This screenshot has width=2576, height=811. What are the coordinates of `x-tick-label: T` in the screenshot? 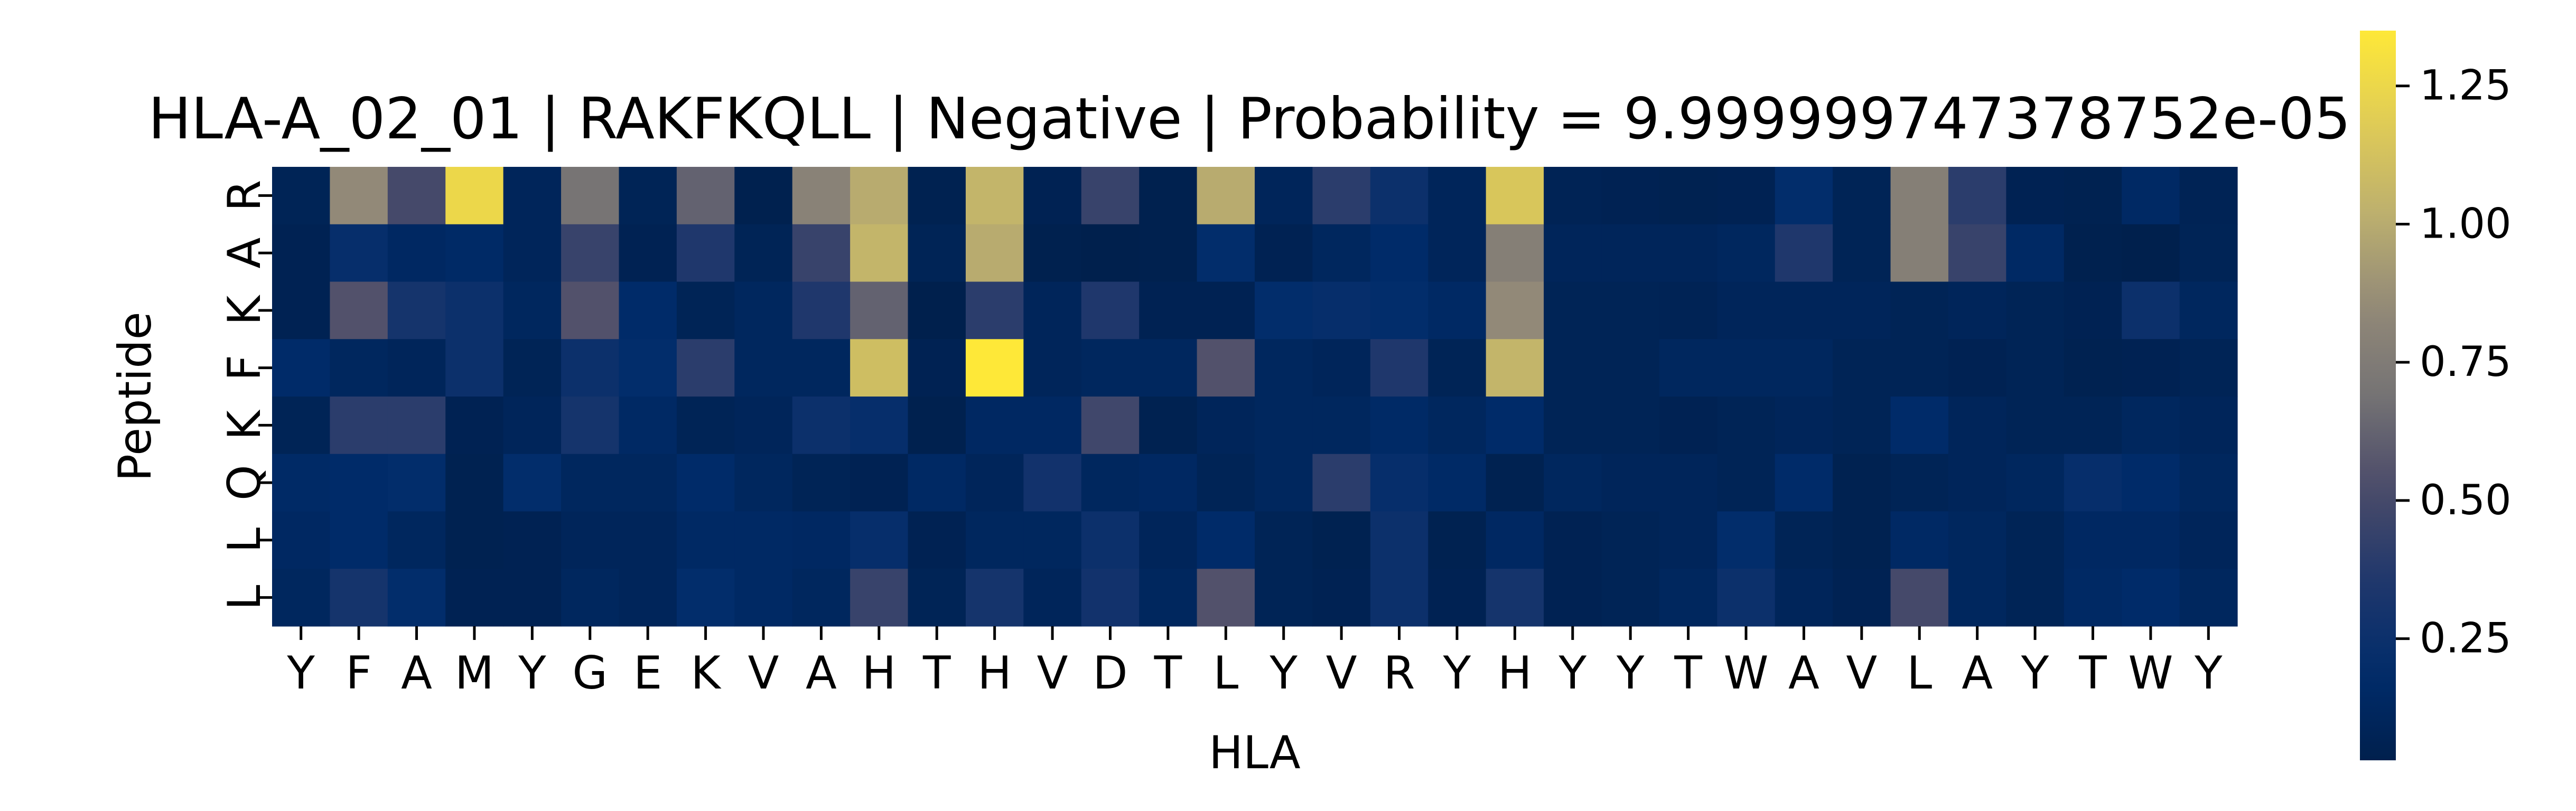 It's located at (2092, 673).